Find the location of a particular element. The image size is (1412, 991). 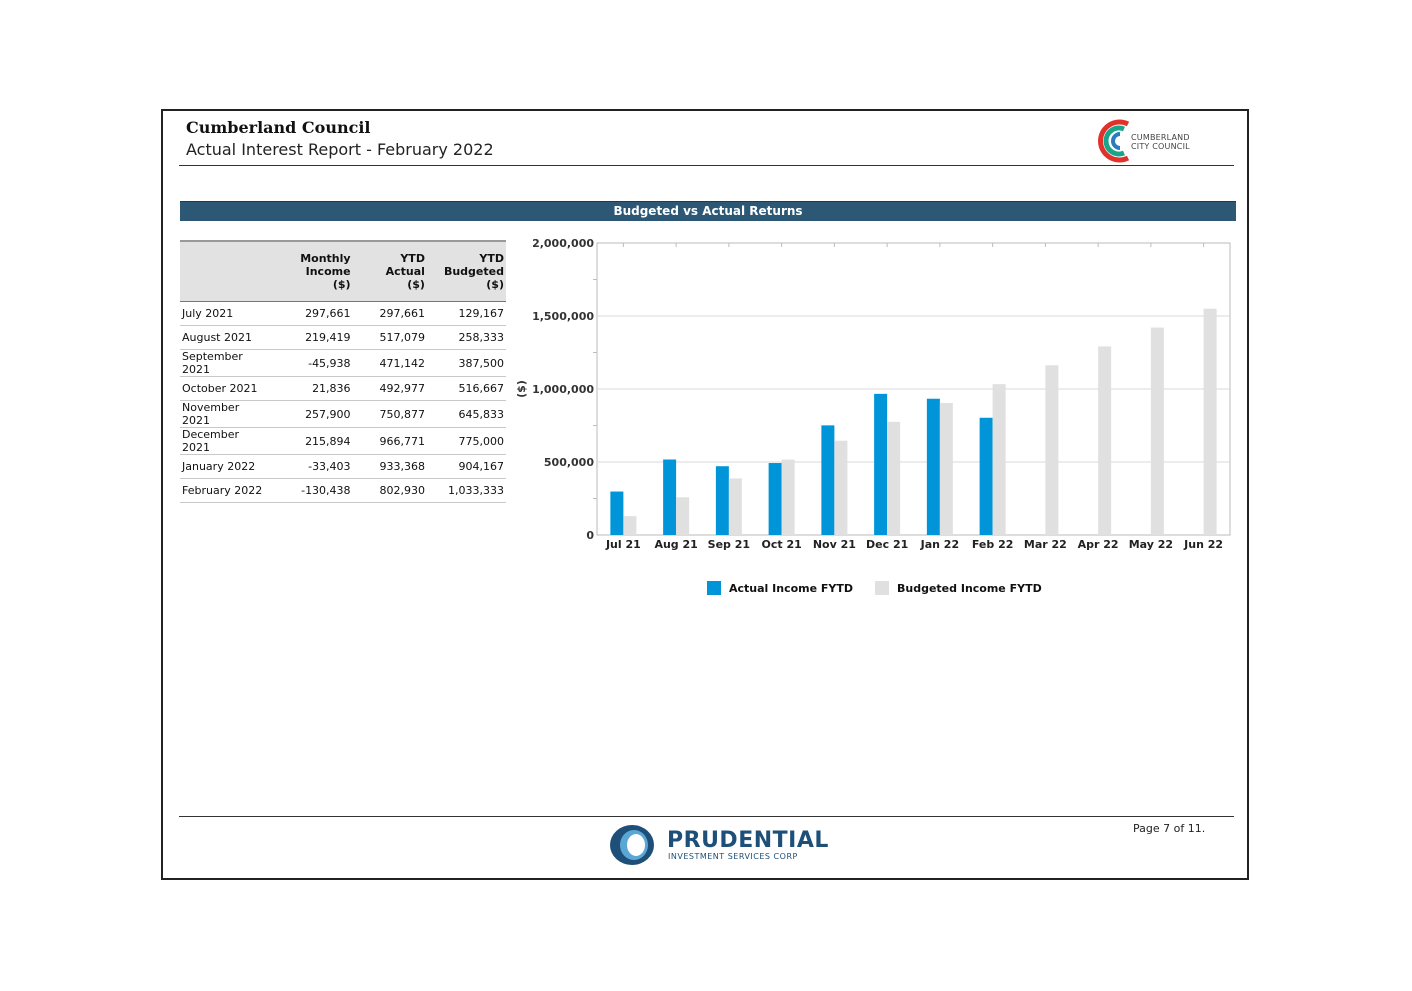

header-ytd-actual: YTD Actual ($) is located at coordinates (389, 271).